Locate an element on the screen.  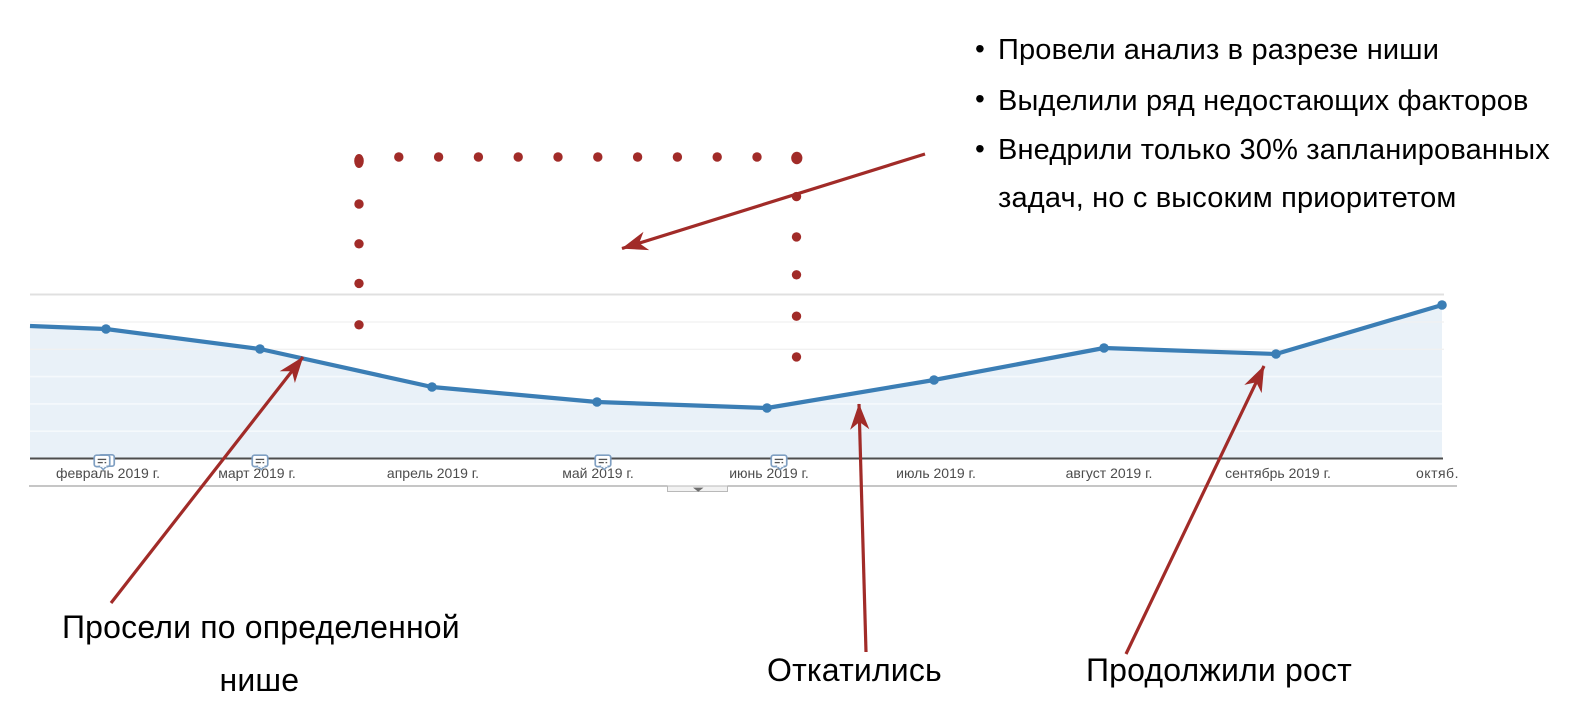
svg-text: июнь 2019 г. is located at coordinates (769, 473).